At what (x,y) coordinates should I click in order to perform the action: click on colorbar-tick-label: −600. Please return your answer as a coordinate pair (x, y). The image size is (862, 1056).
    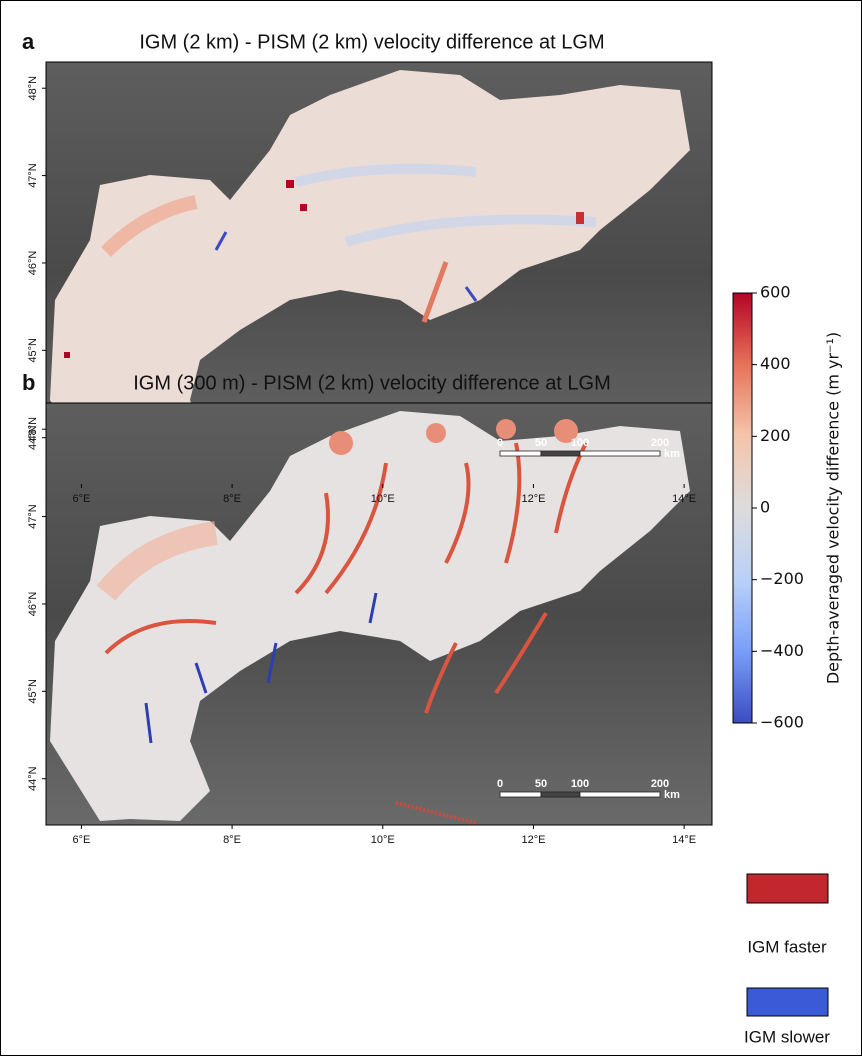
    Looking at the image, I should click on (782, 722).